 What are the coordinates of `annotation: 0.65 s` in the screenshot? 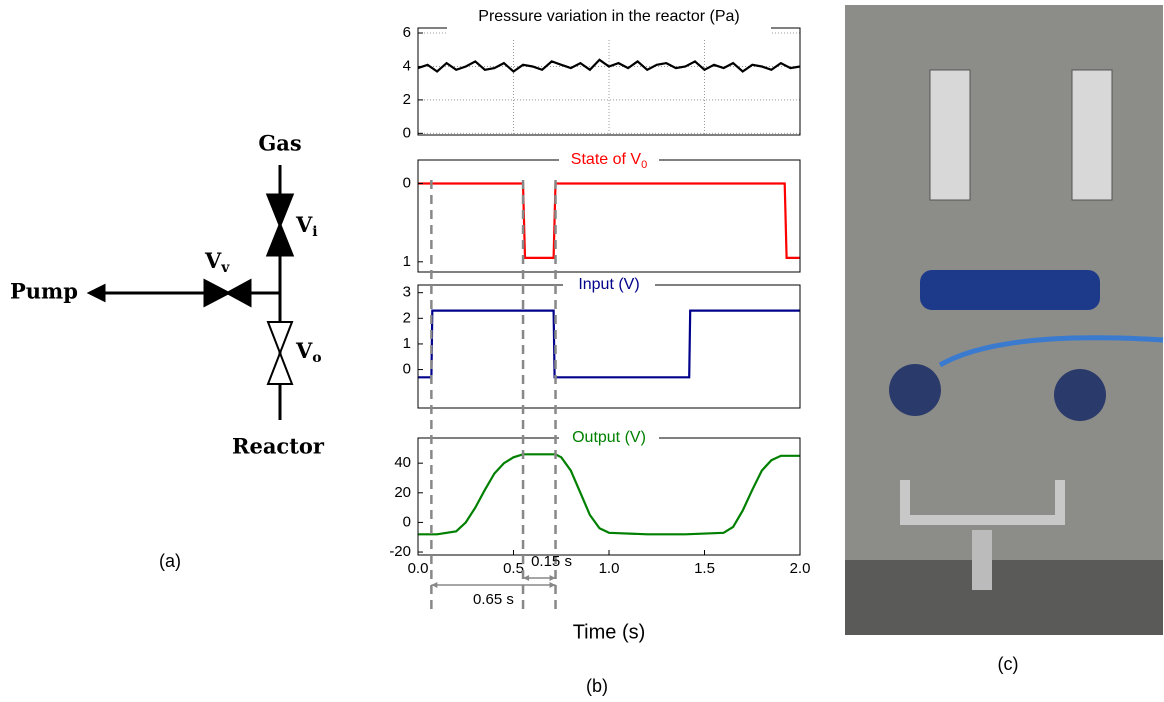 It's located at (493, 599).